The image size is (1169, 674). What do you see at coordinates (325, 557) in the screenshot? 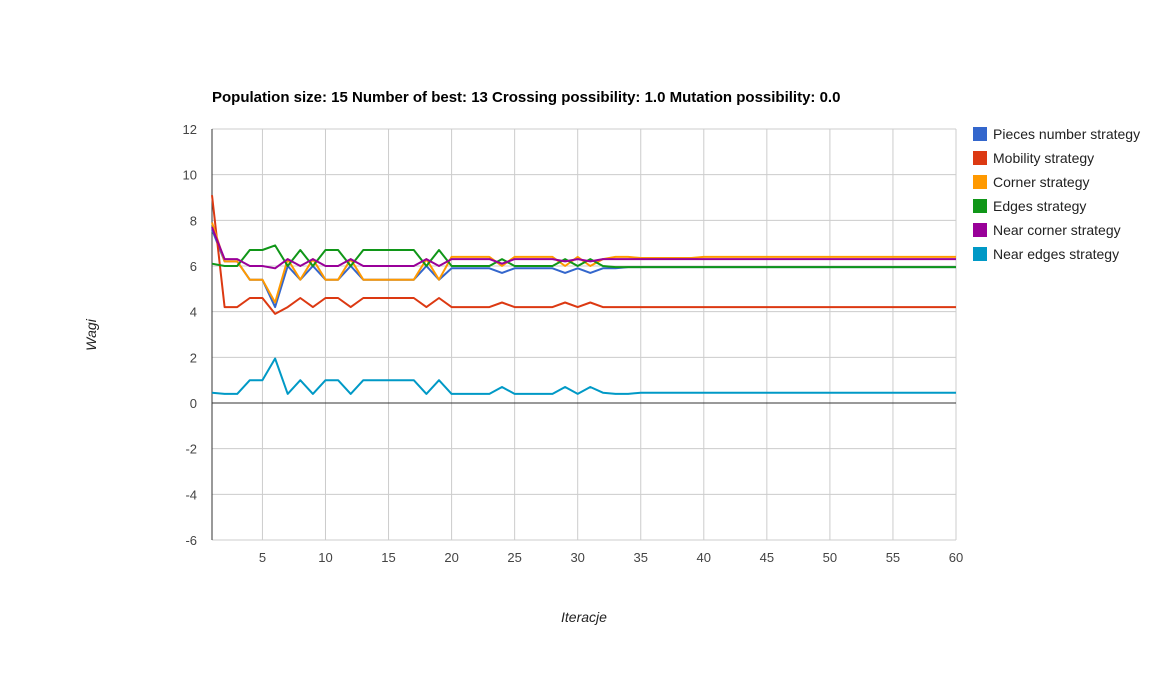
I see `x-tick-label: 10` at bounding box center [325, 557].